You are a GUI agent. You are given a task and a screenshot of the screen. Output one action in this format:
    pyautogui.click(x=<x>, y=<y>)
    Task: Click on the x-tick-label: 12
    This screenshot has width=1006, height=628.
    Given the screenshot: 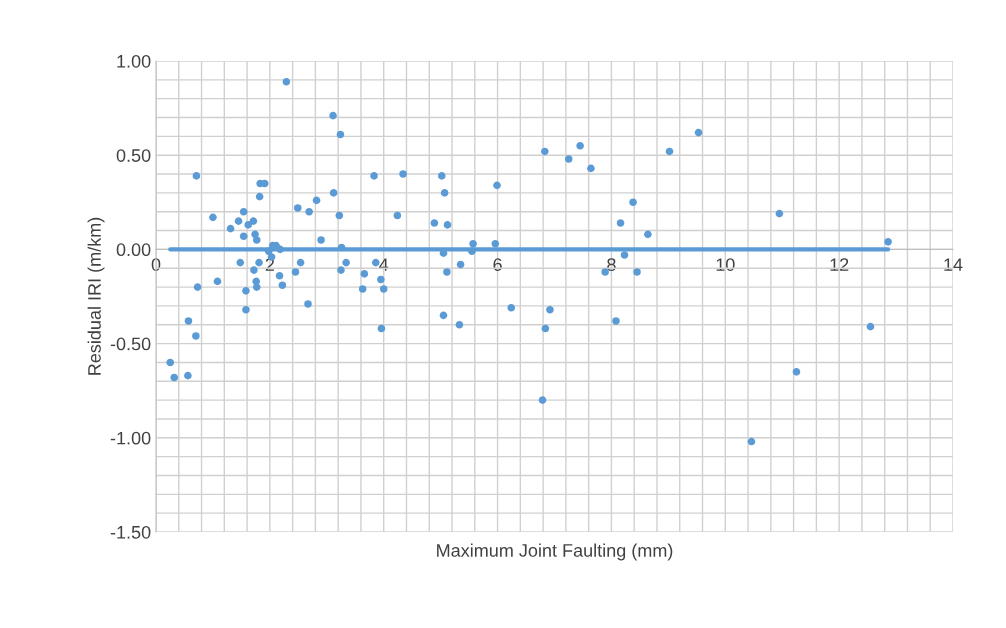 What is the action you would take?
    pyautogui.click(x=839, y=264)
    